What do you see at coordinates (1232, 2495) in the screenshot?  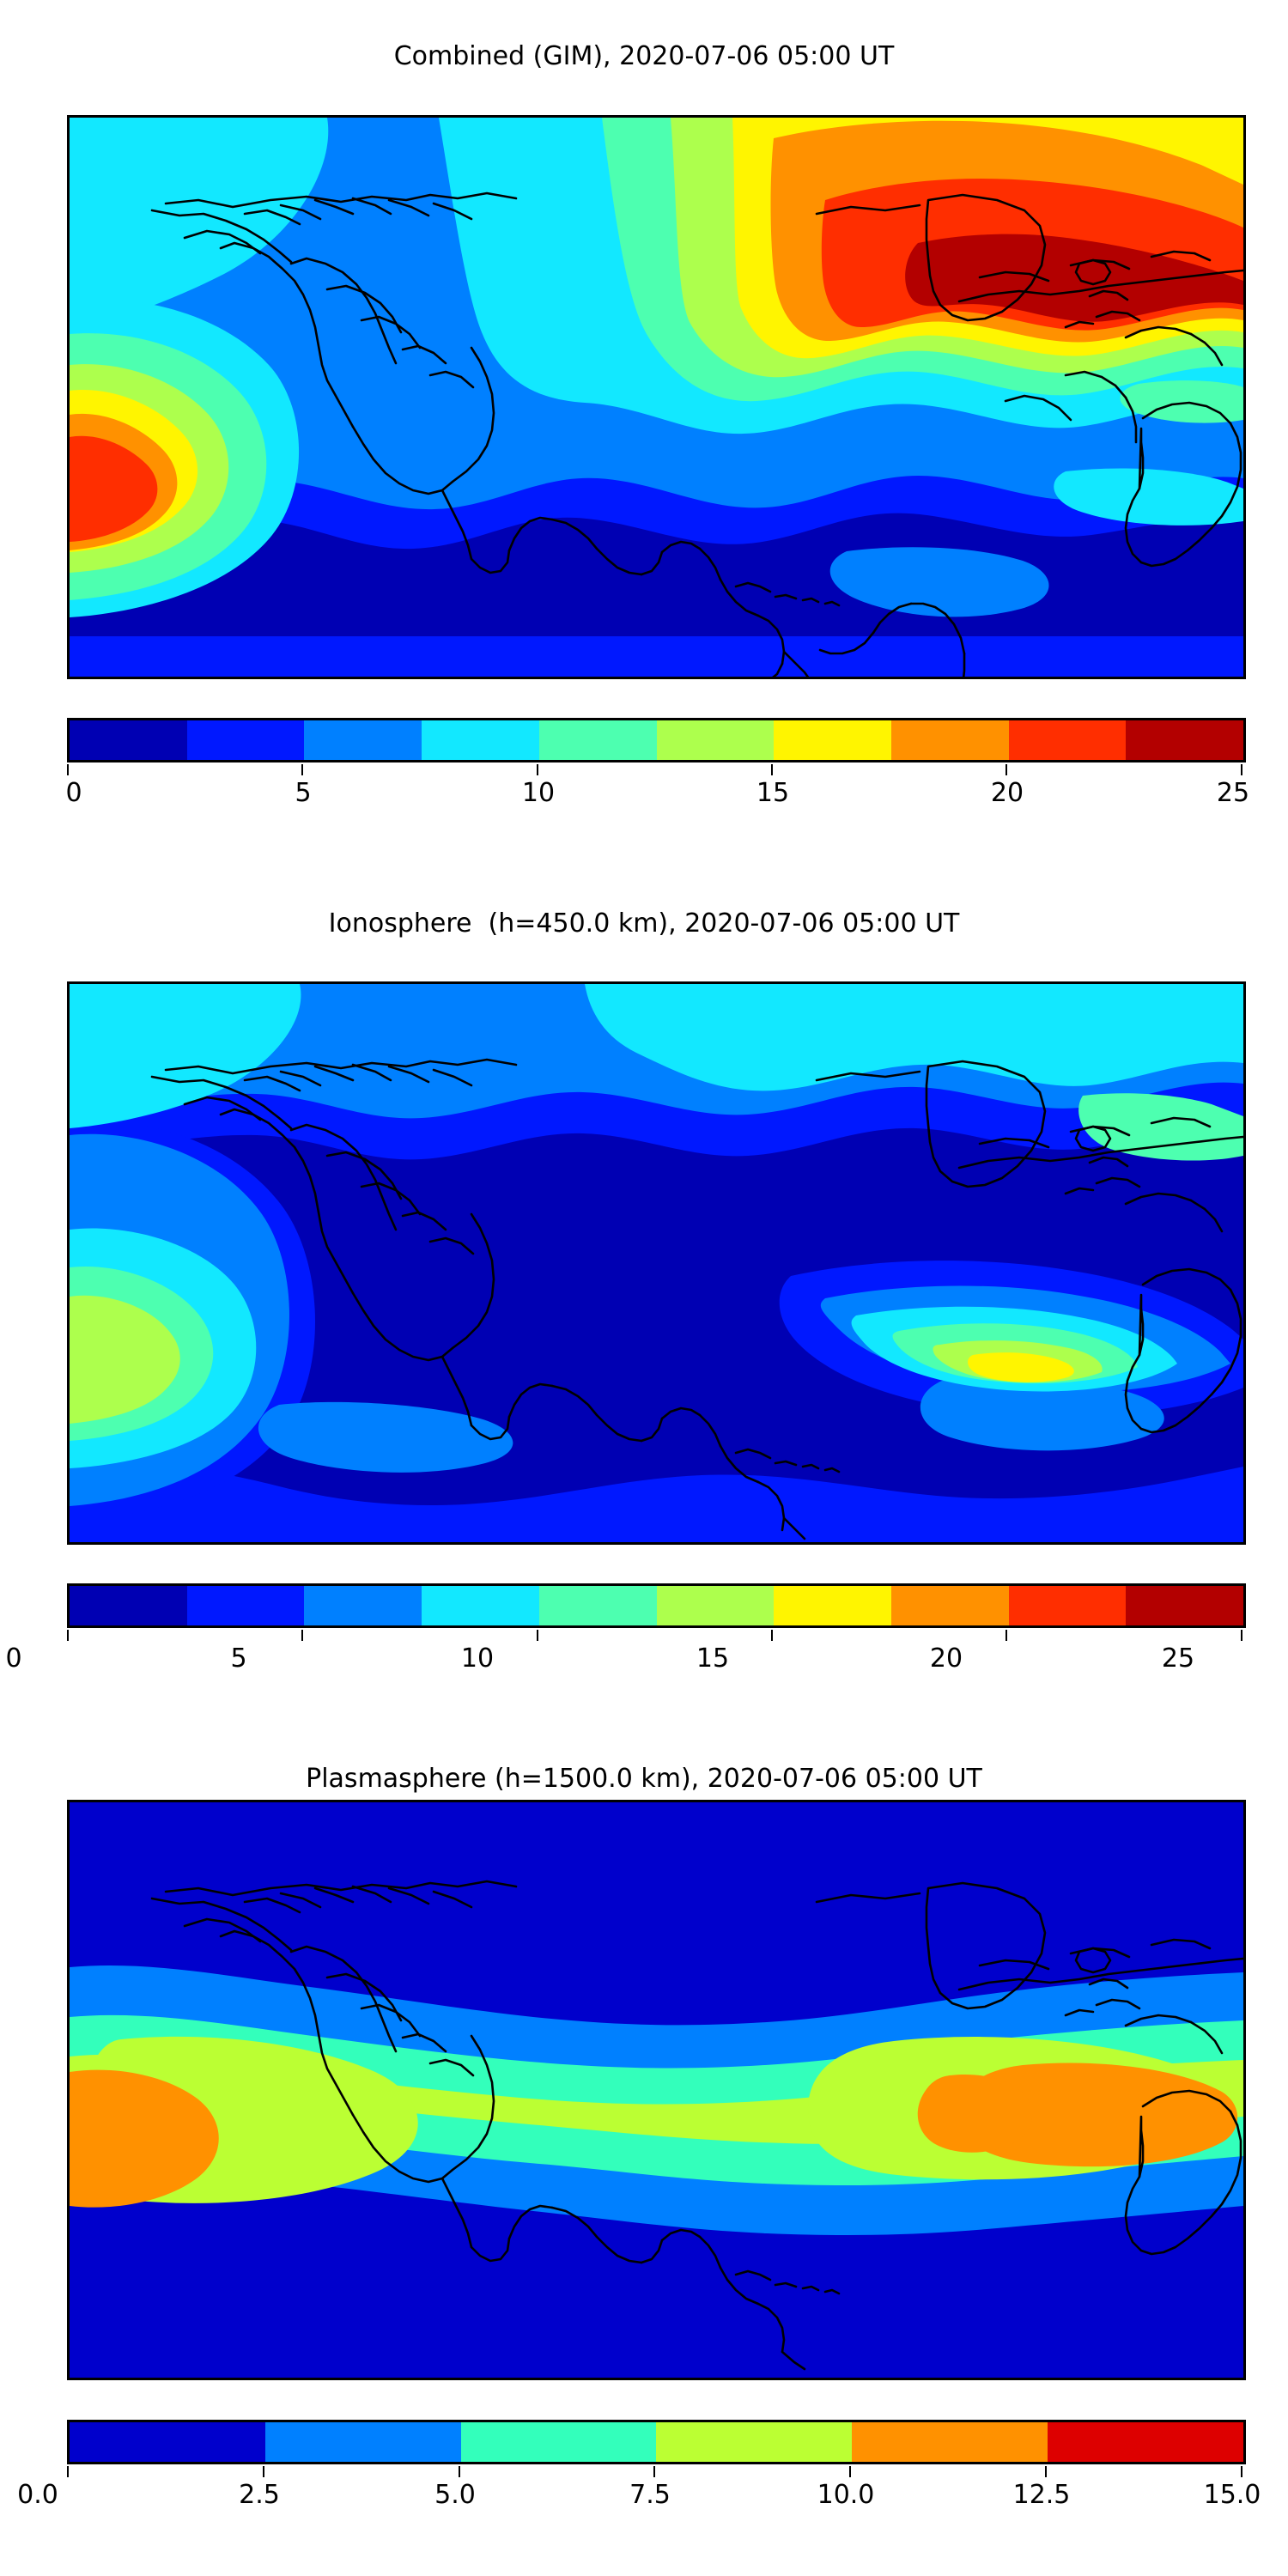 I see `colorbar-tick-label: 15.0` at bounding box center [1232, 2495].